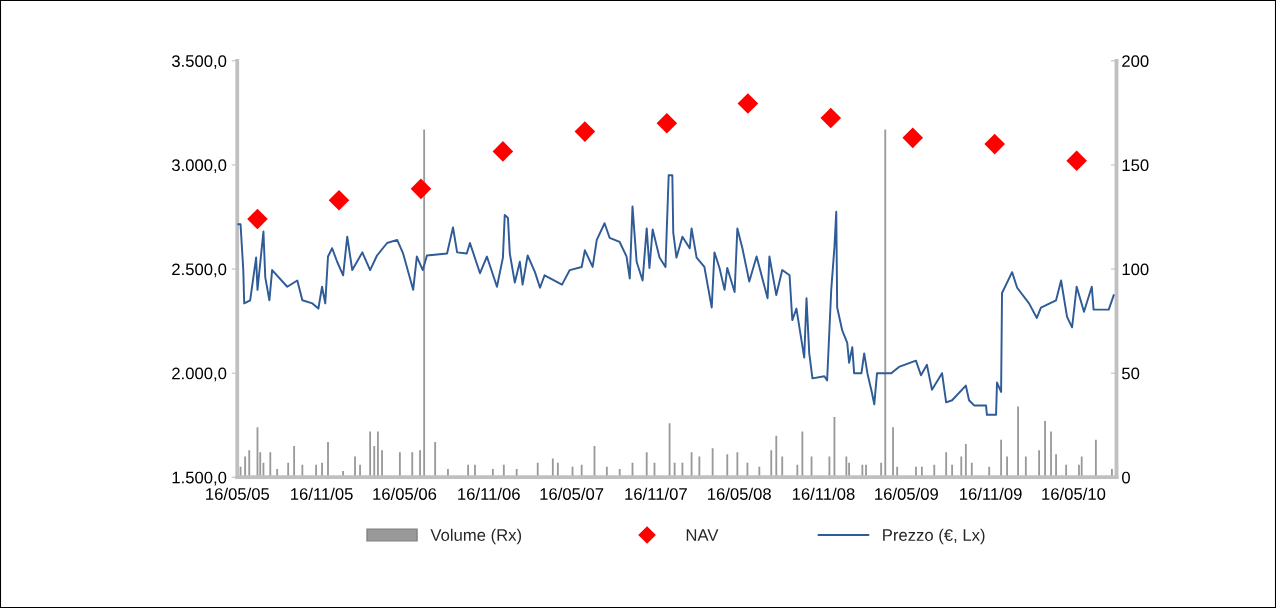  I want to click on x-tick-label: 16/05/08, so click(739, 493).